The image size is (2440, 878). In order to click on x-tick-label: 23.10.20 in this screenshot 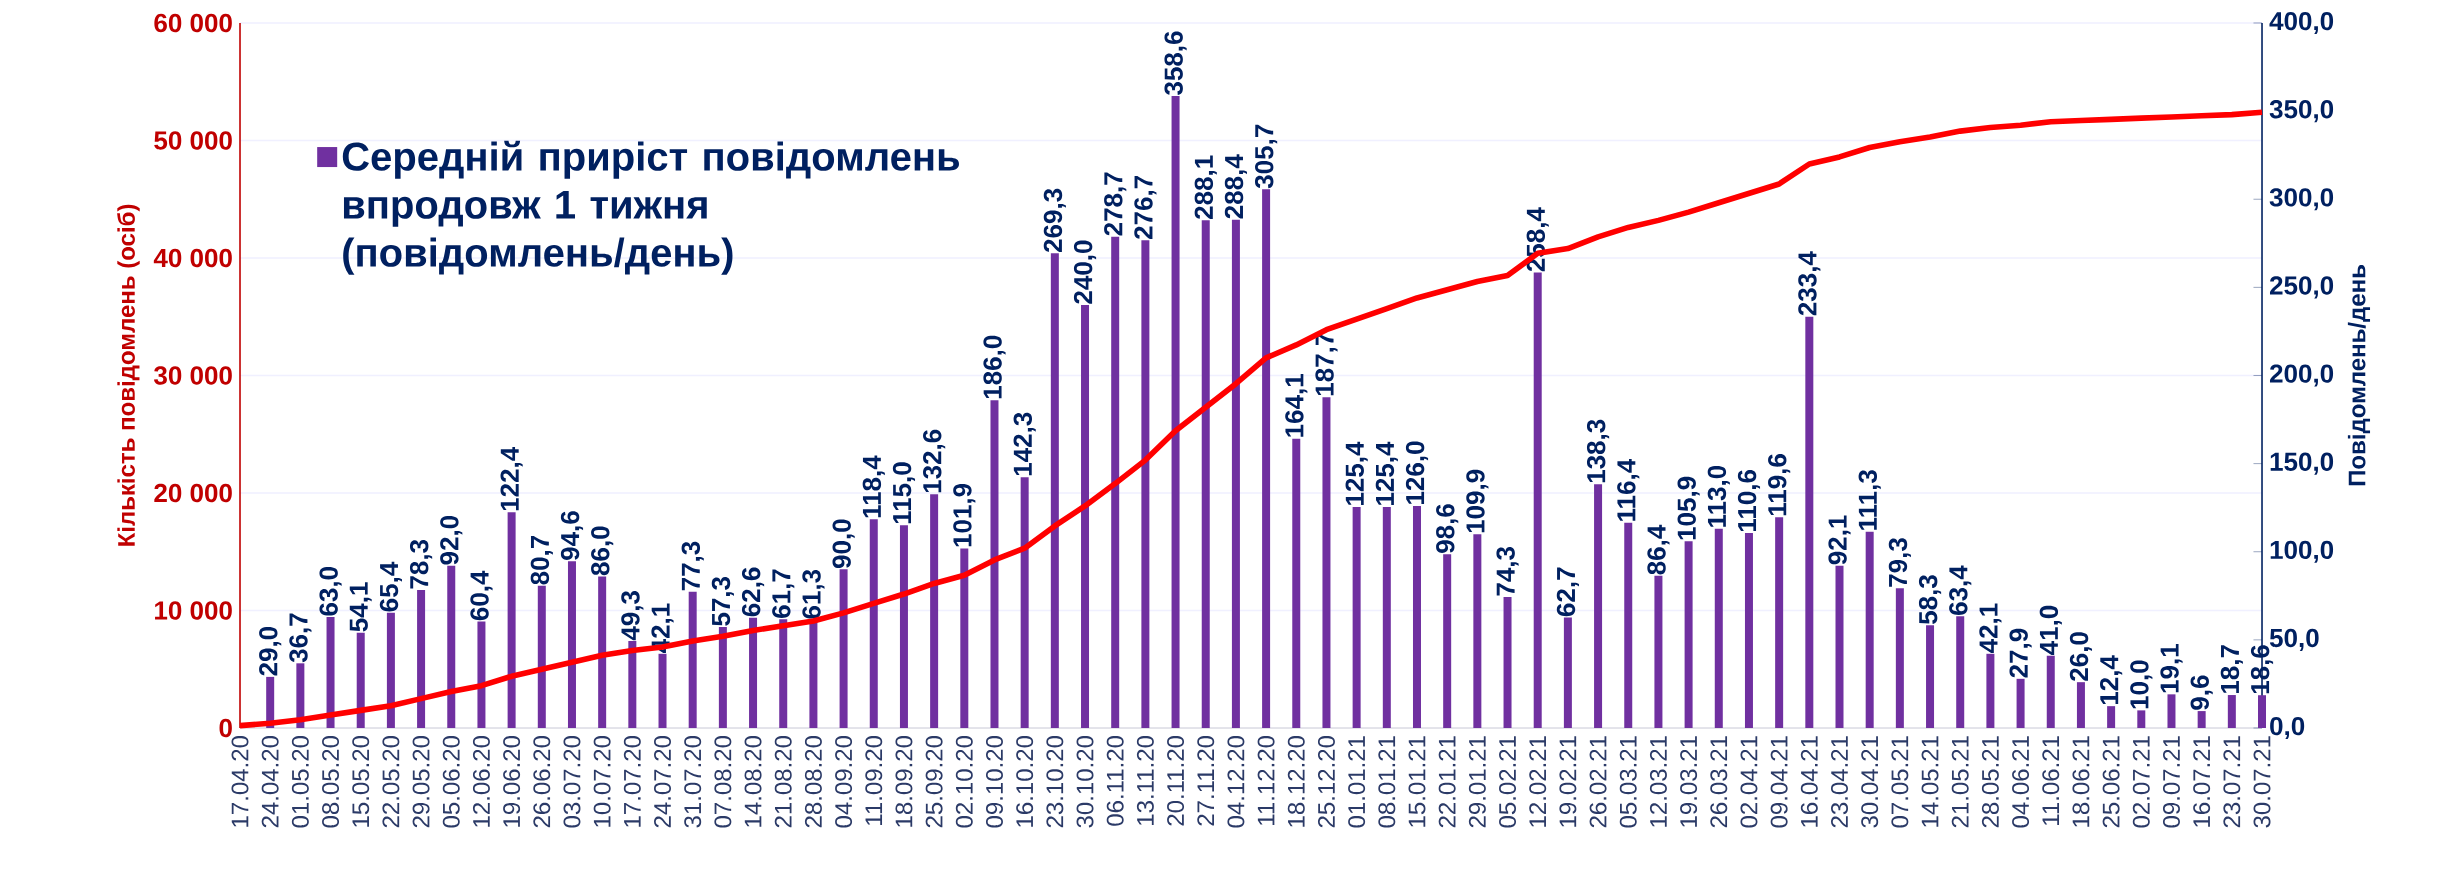, I will do `click(1055, 782)`.